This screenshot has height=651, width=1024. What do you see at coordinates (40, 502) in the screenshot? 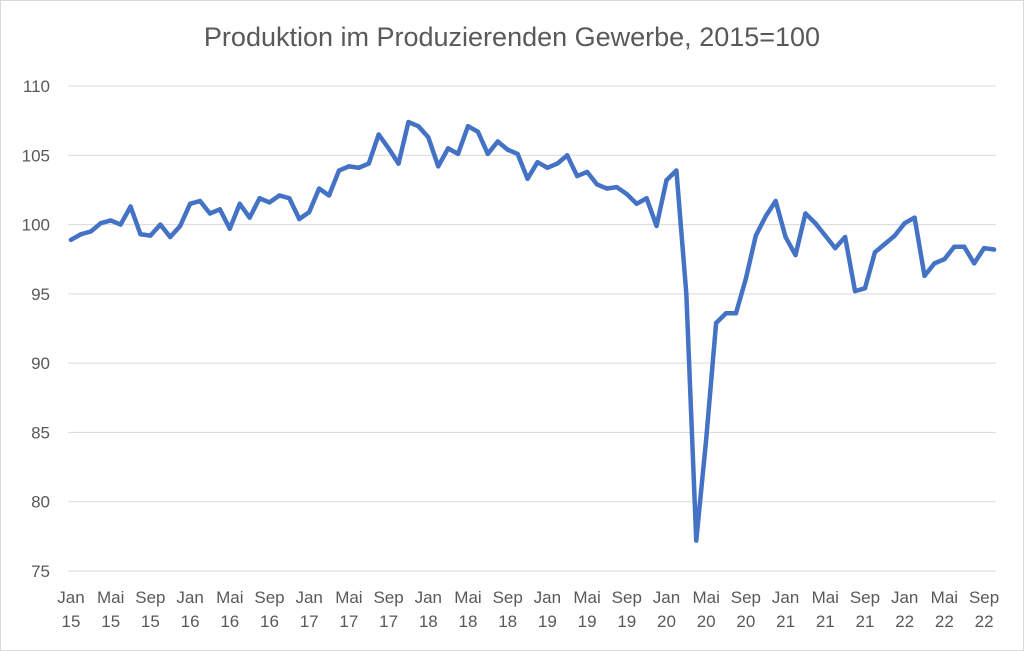
I see `y-tick-label: 80` at bounding box center [40, 502].